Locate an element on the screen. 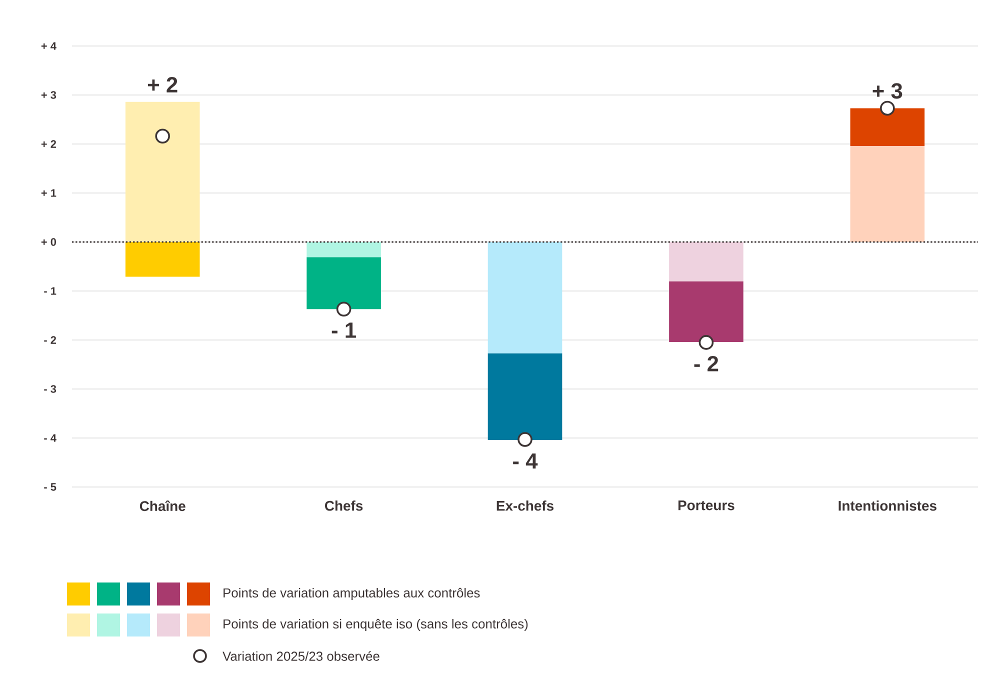 The height and width of the screenshot is (683, 984). x-tick-label: Porteurs is located at coordinates (706, 505).